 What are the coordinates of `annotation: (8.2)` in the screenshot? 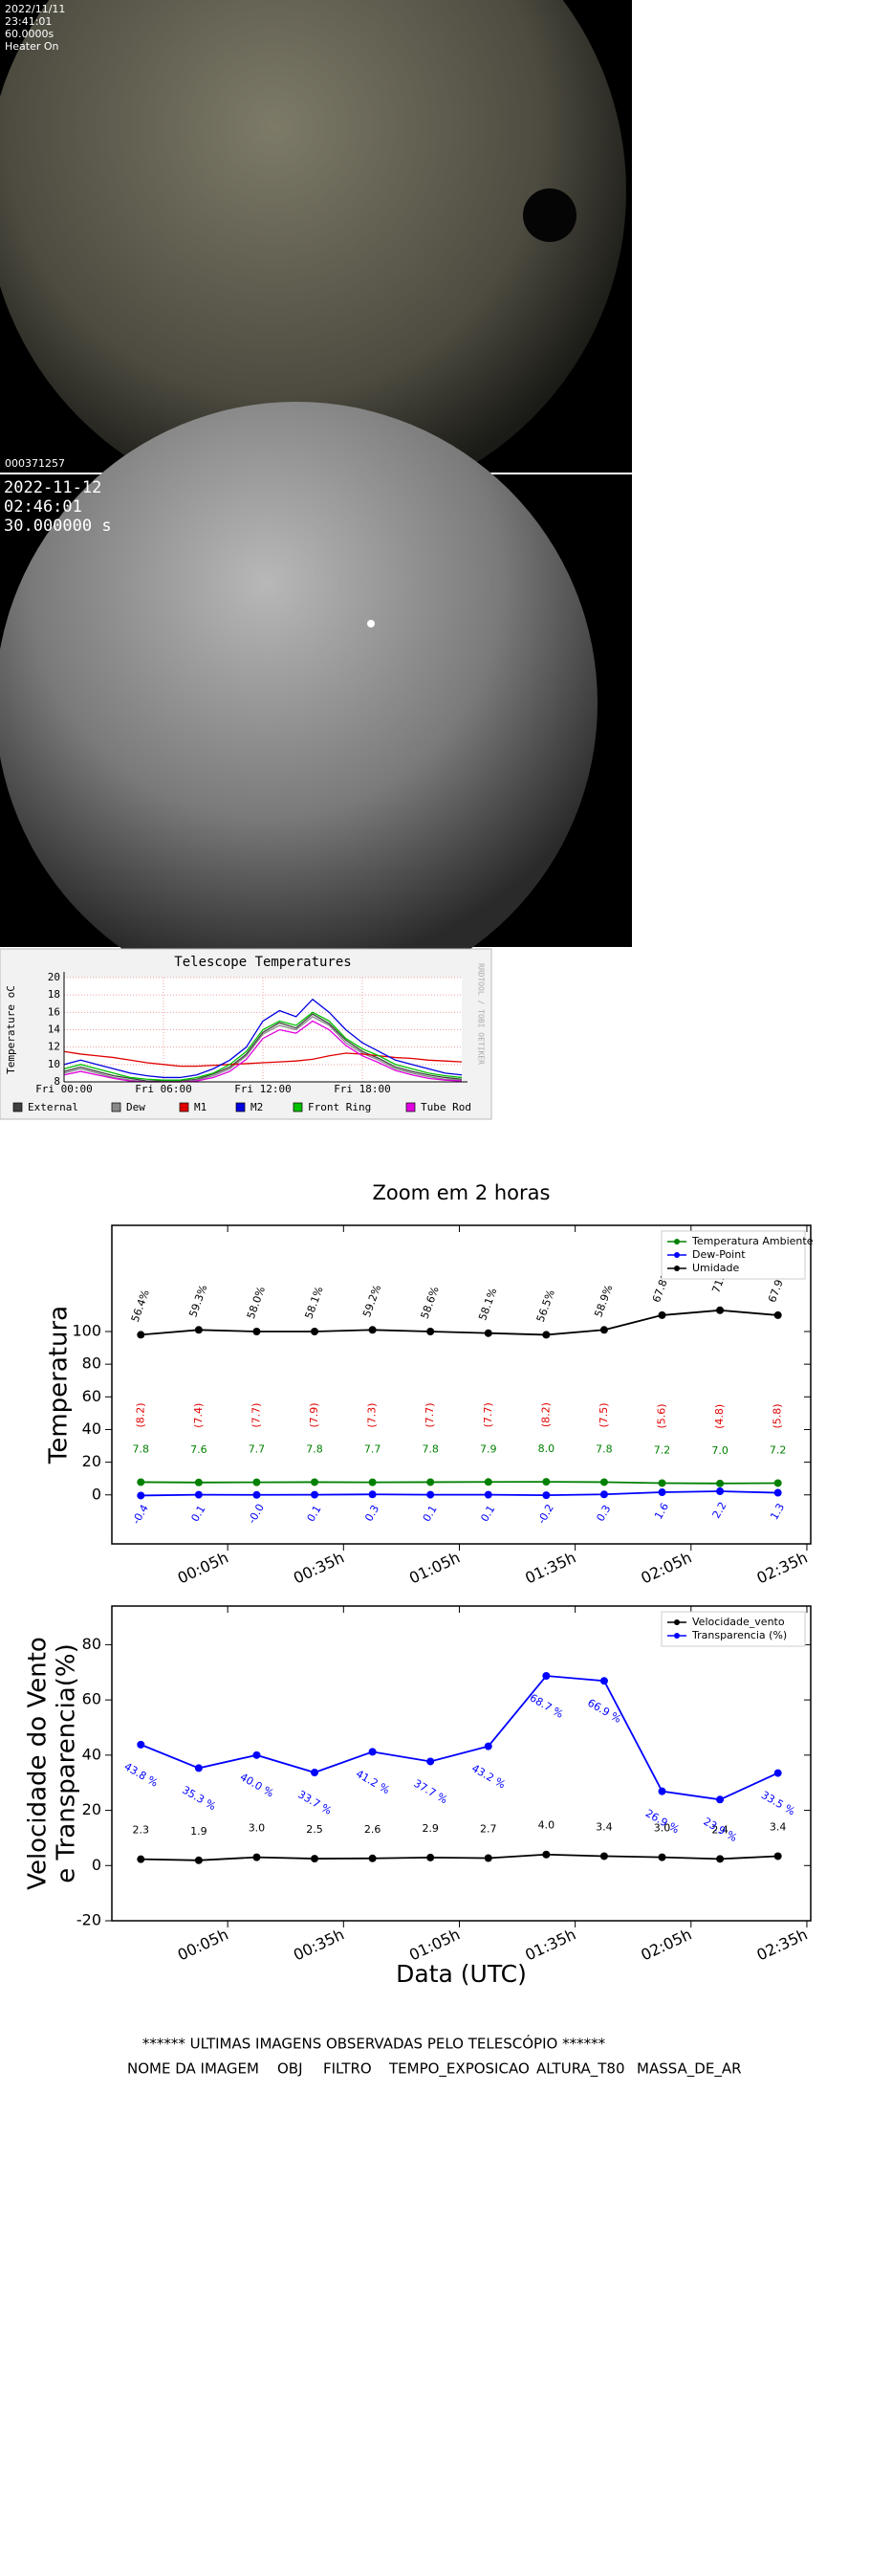 It's located at (545, 1414).